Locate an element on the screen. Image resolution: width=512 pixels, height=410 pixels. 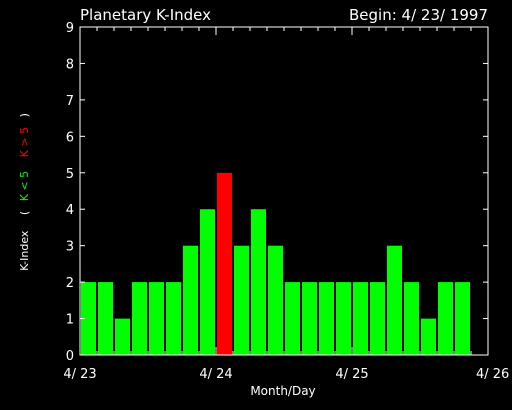
chart-title: Planetary K-Index is located at coordinates (145, 15).